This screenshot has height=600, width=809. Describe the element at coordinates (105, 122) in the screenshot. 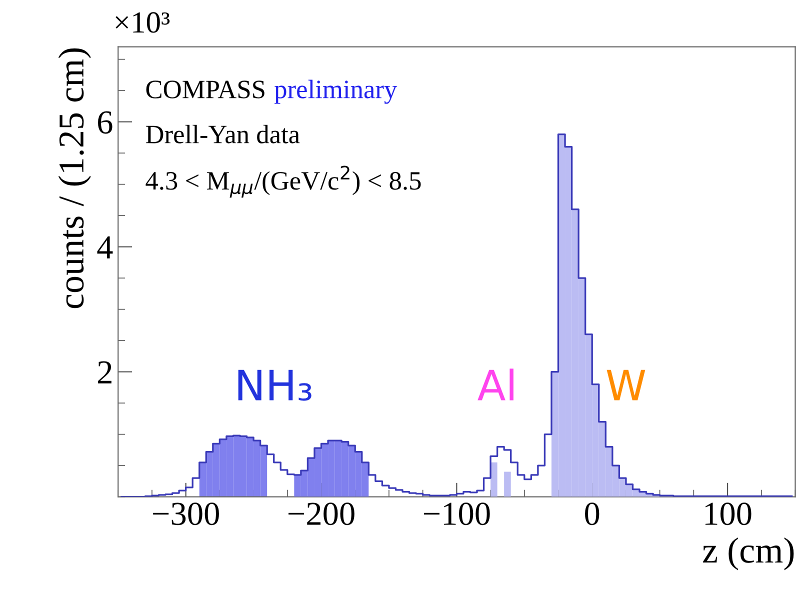

I see `y-tick-label: 6` at that location.